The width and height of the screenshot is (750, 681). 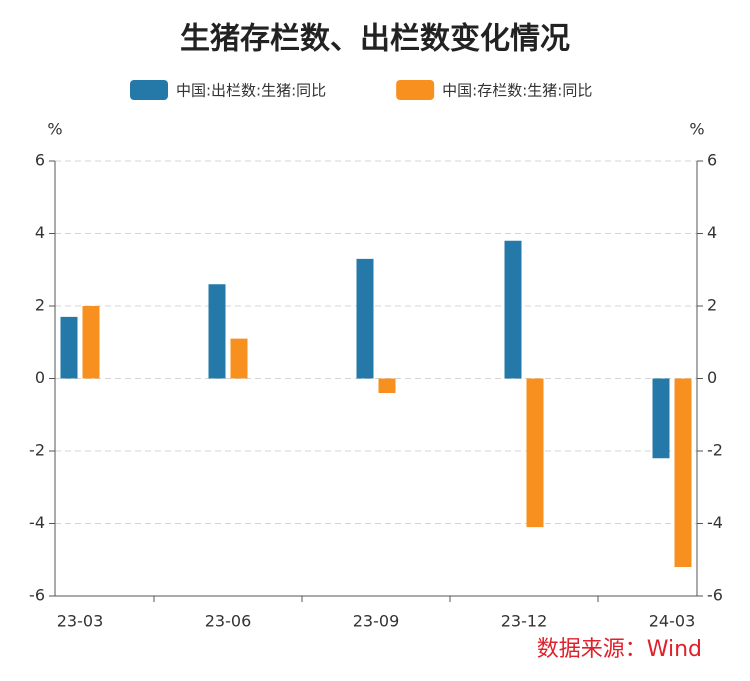 What do you see at coordinates (40, 305) in the screenshot?
I see `y-tick-label: 2` at bounding box center [40, 305].